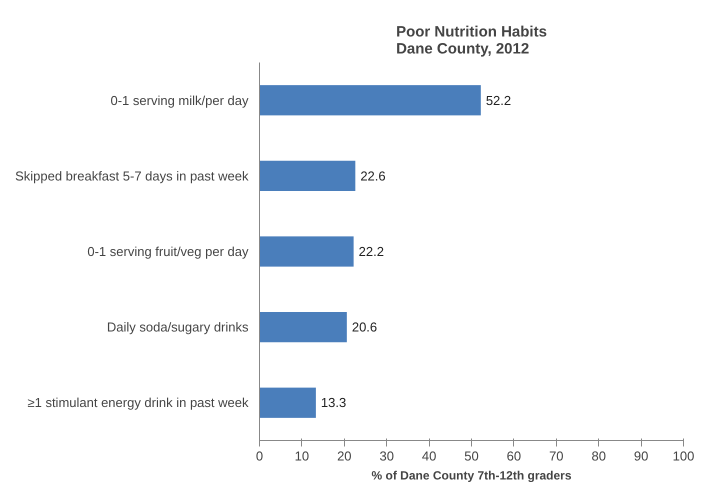 The image size is (706, 495). Describe the element at coordinates (683, 456) in the screenshot. I see `x-tick-label: 100` at that location.